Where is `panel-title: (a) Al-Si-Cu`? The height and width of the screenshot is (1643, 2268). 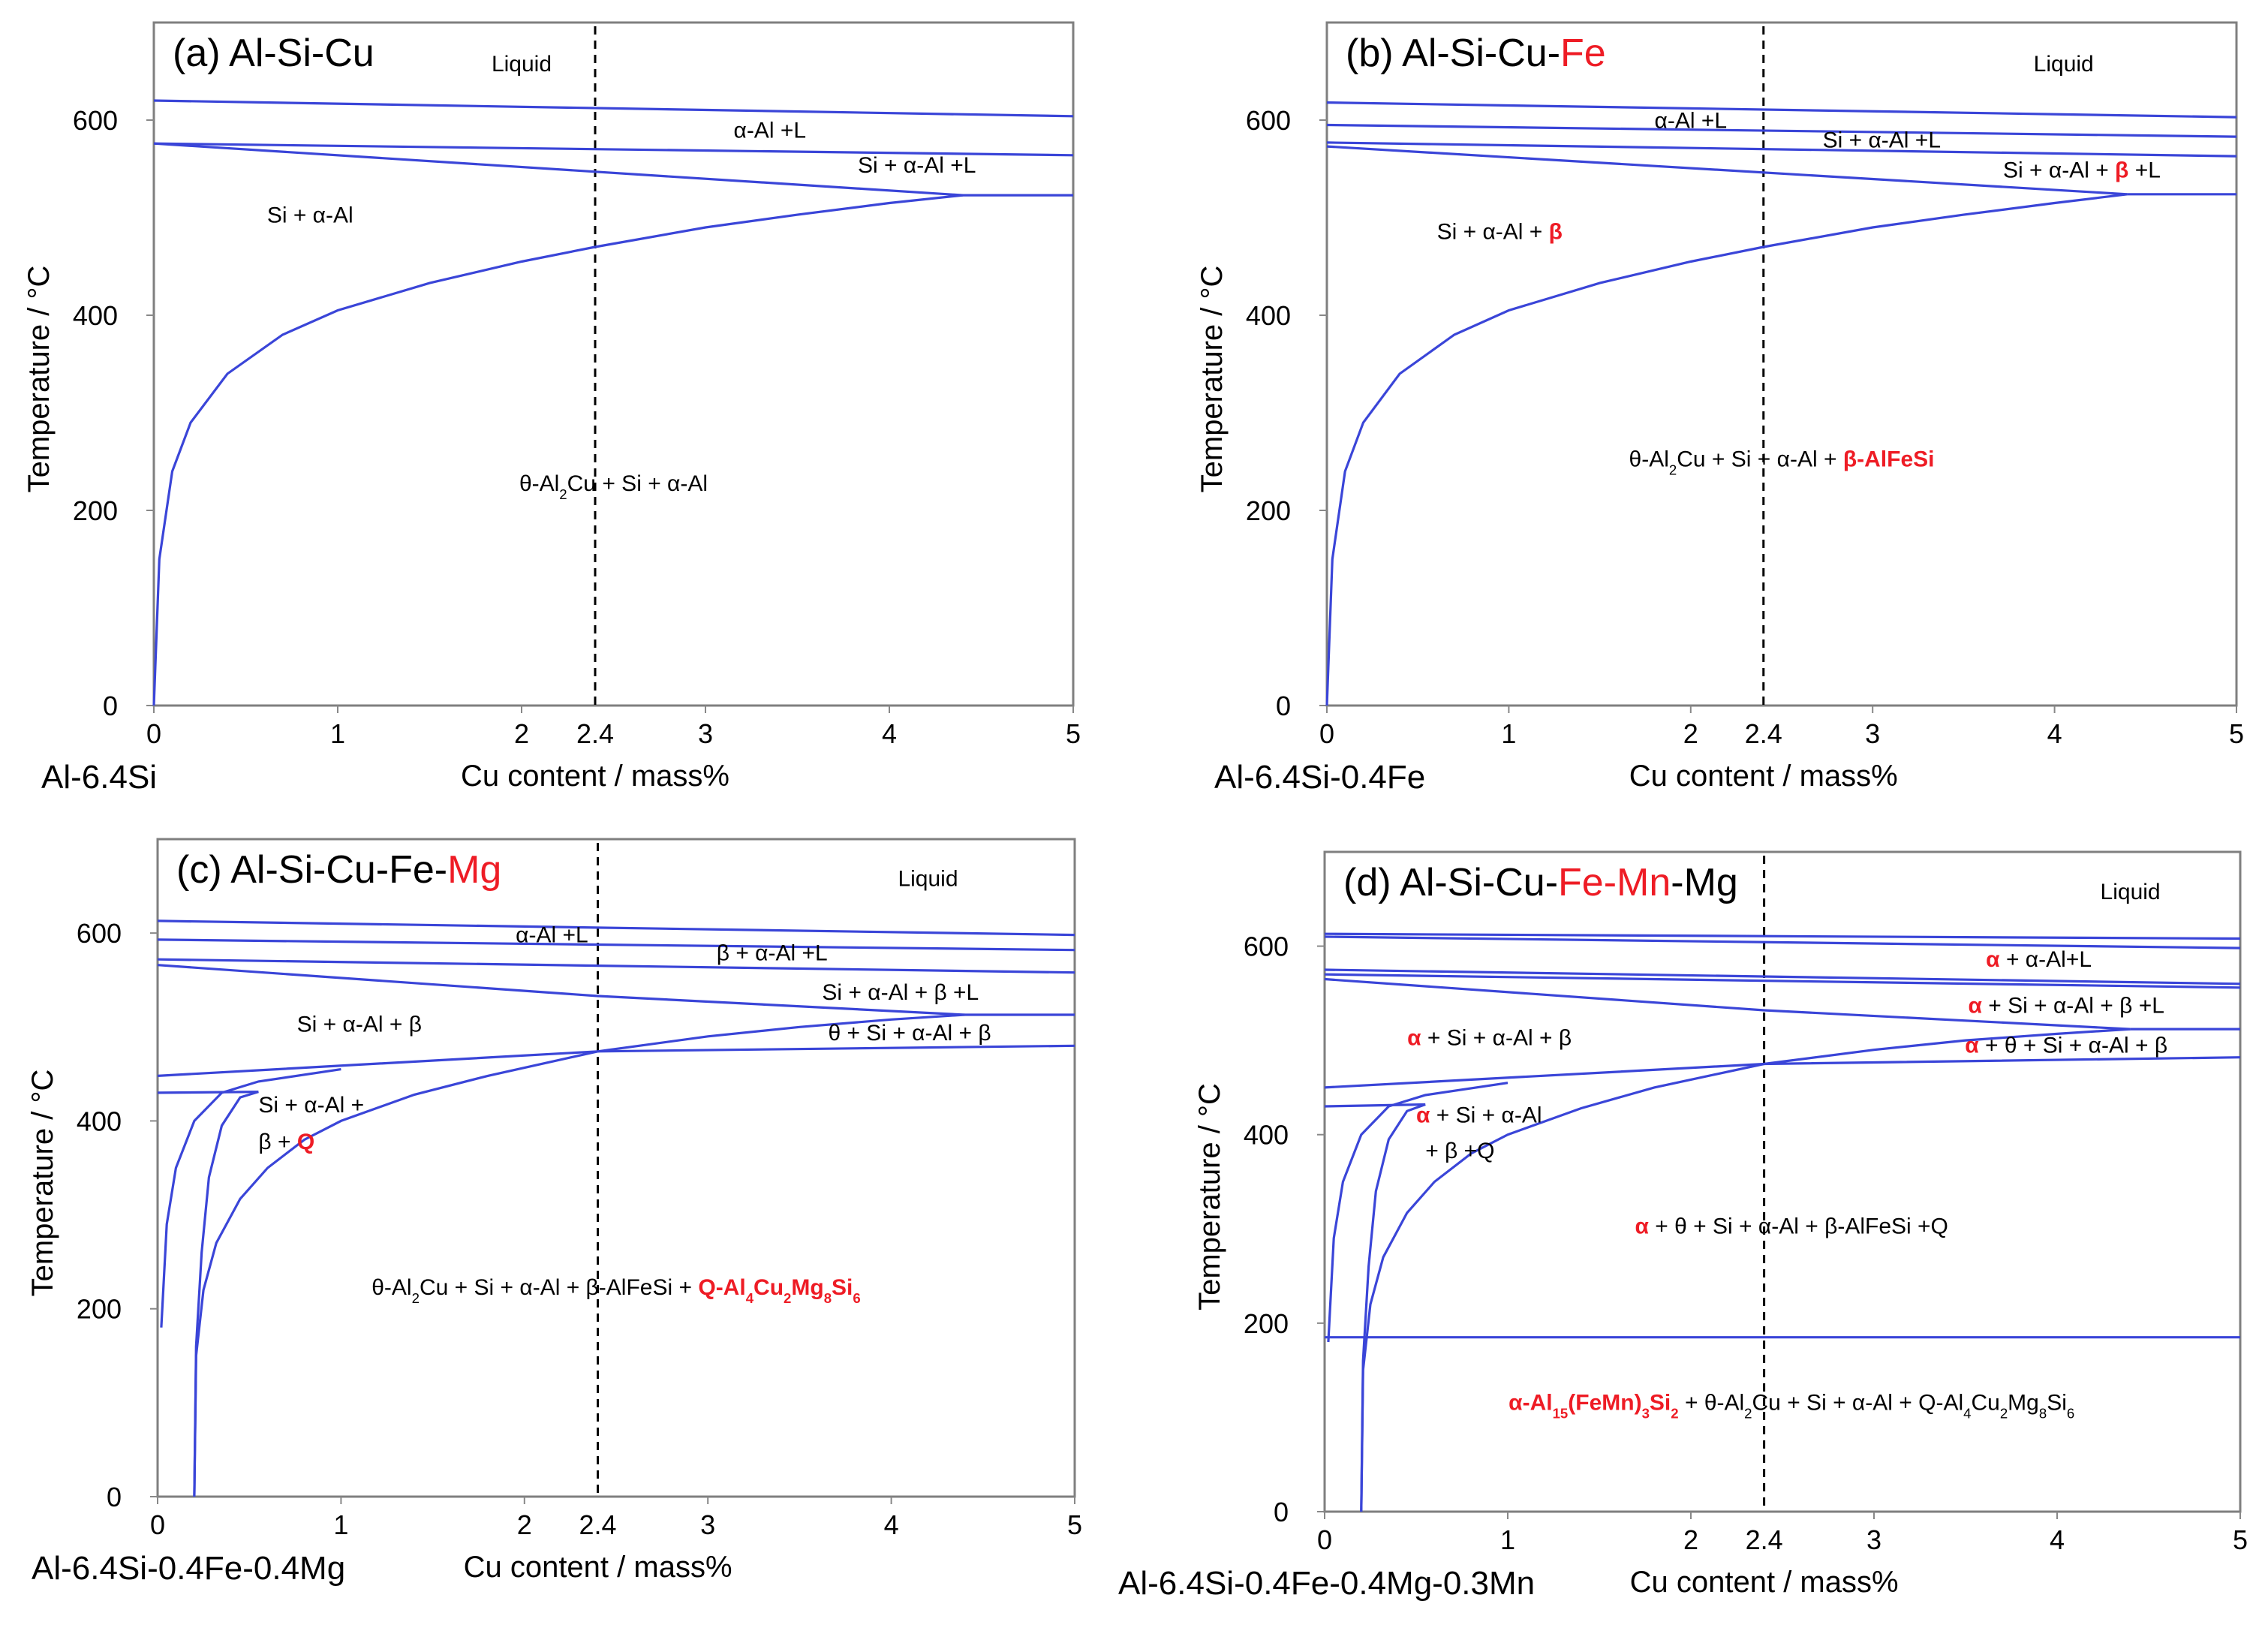
panel-title: (a) Al-Si-Cu is located at coordinates (273, 53).